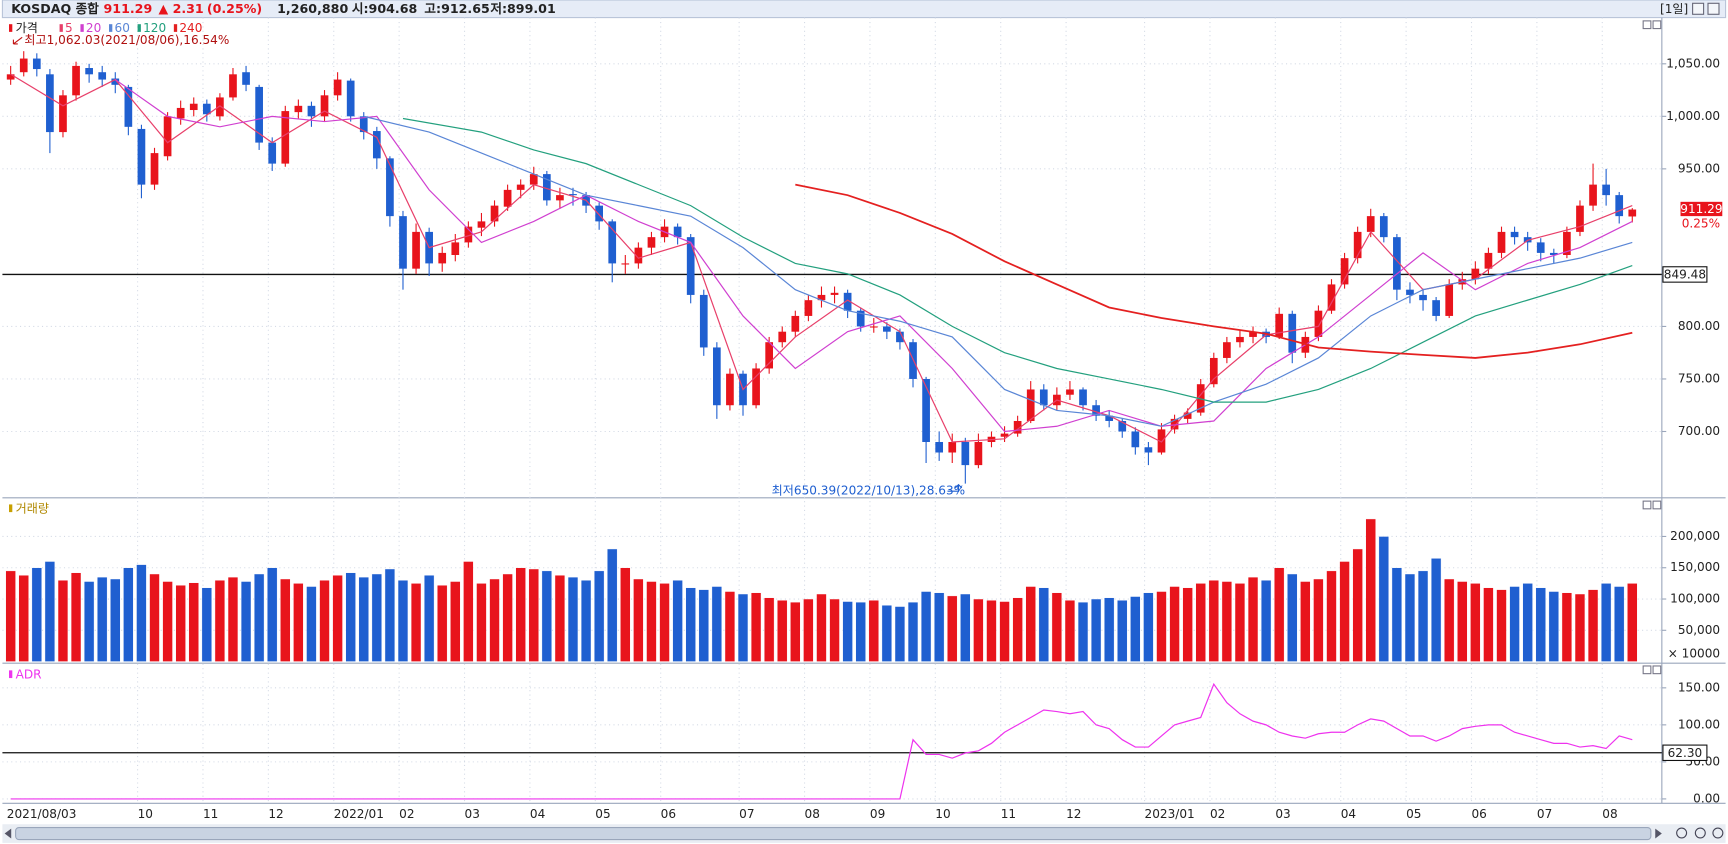 The height and width of the screenshot is (844, 1728). Describe the element at coordinates (668, 814) in the screenshot. I see `x-tick-label: 06` at that location.